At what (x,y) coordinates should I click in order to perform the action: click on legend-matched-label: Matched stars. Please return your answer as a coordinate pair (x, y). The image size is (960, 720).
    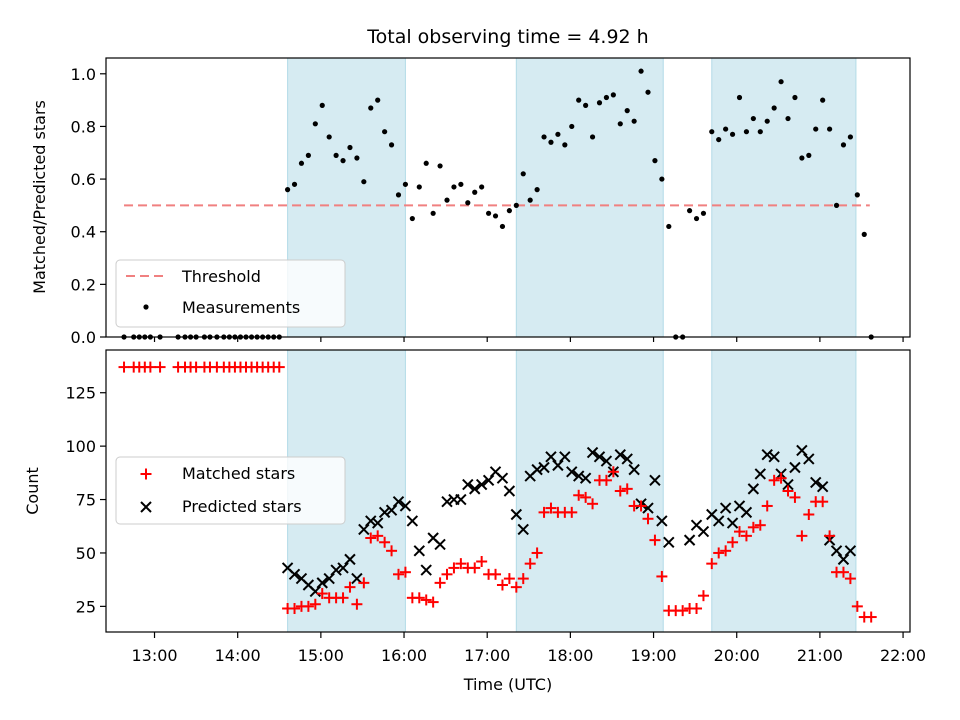
    Looking at the image, I should click on (238, 473).